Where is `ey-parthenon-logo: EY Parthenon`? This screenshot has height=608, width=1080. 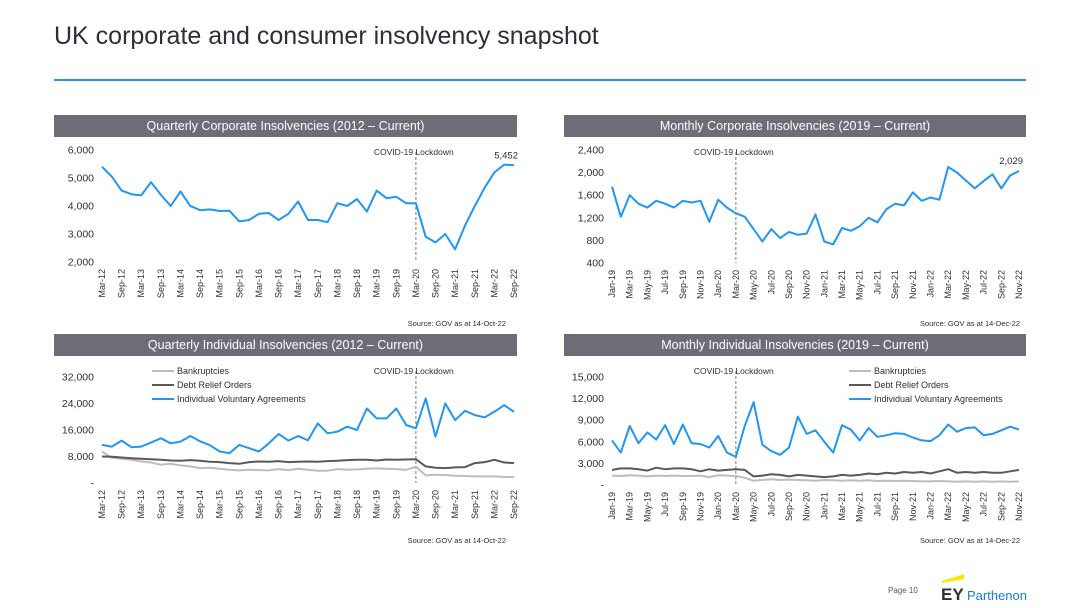 ey-parthenon-logo: EY Parthenon is located at coordinates (984, 588).